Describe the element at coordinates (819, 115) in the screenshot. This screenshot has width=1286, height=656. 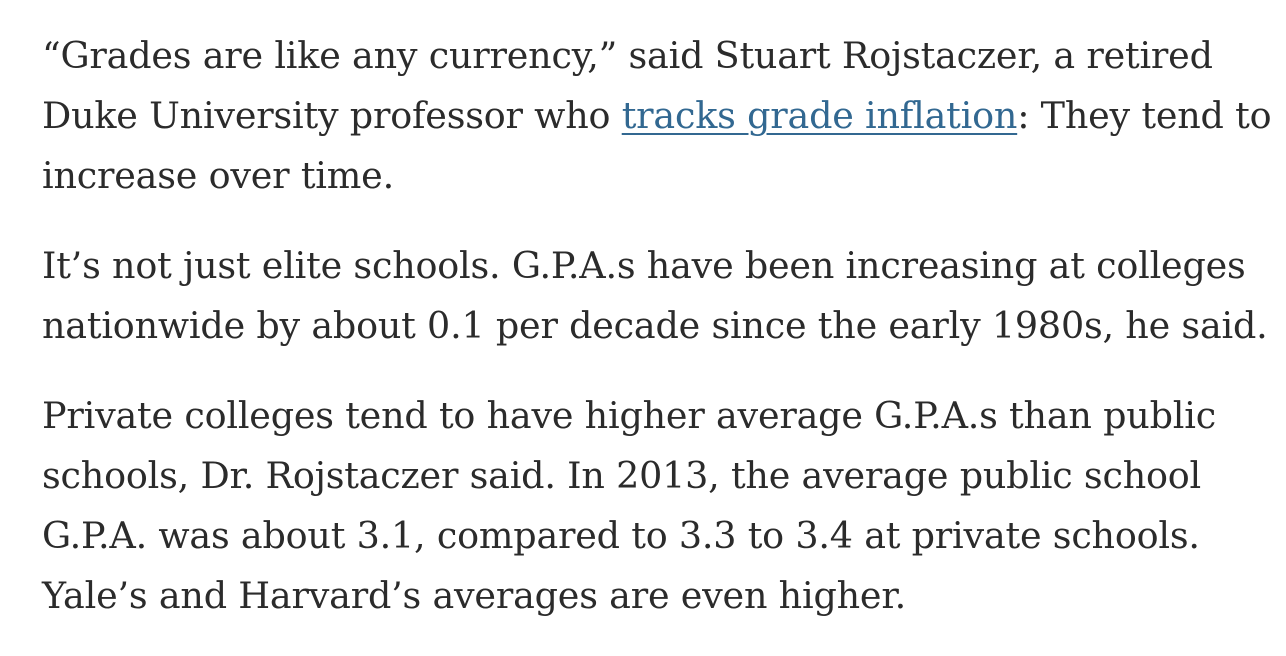
I see `tracks-grade-inflation-link: tracks grade inflation` at that location.